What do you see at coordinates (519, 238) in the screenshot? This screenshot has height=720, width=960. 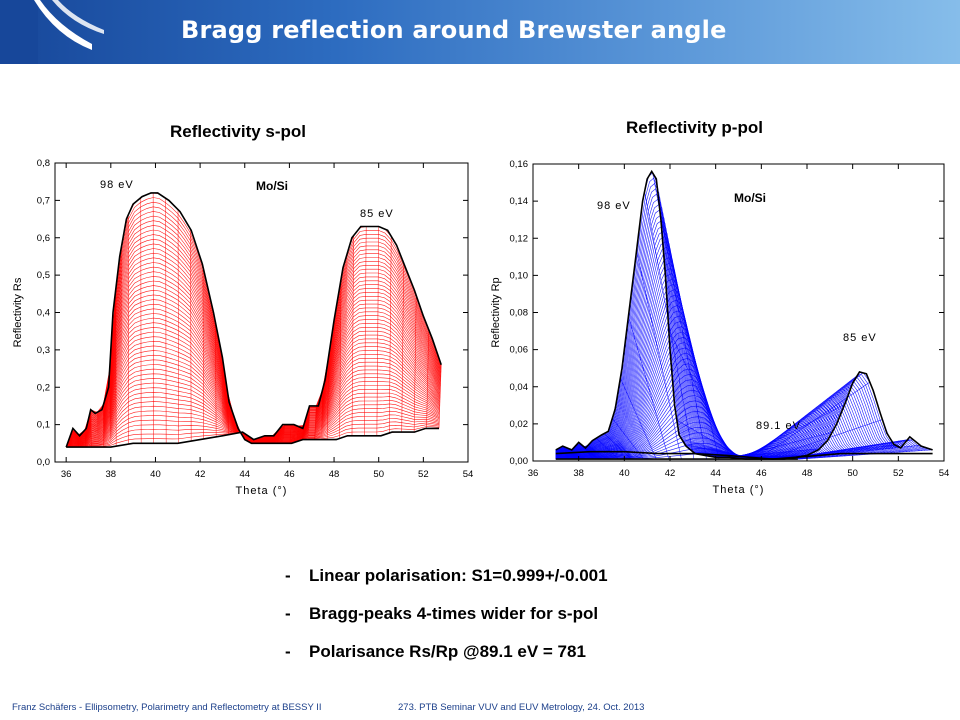 I see `y-tick-label: 0,12` at bounding box center [519, 238].